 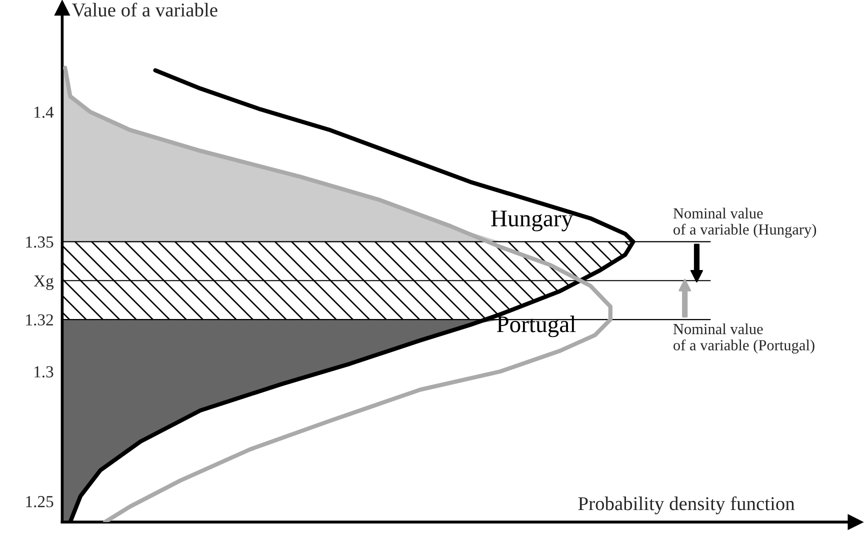 I want to click on y-tick-label: 1.25, so click(x=40, y=502).